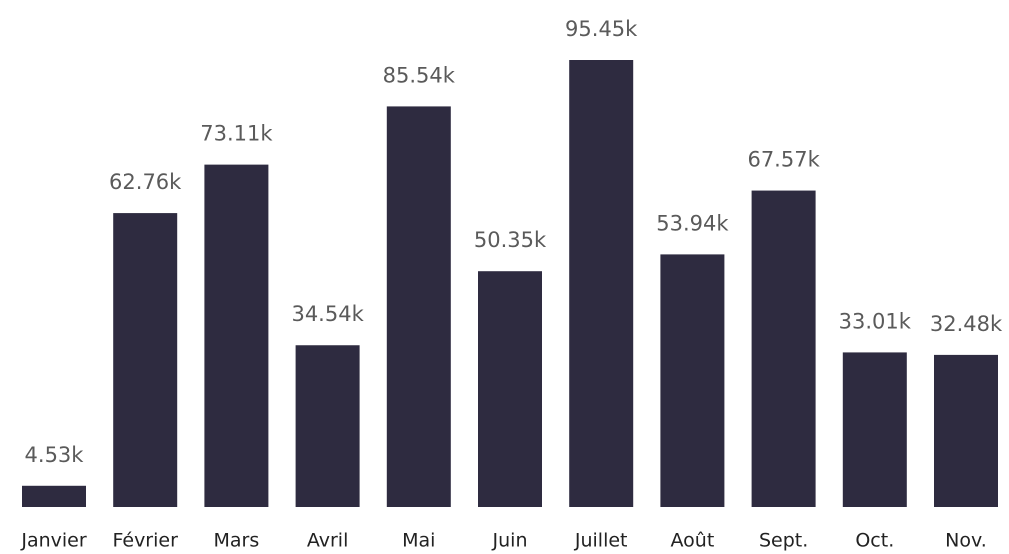 This screenshot has height=554, width=1009. Describe the element at coordinates (237, 541) in the screenshot. I see `x-tick-label: Mars` at that location.